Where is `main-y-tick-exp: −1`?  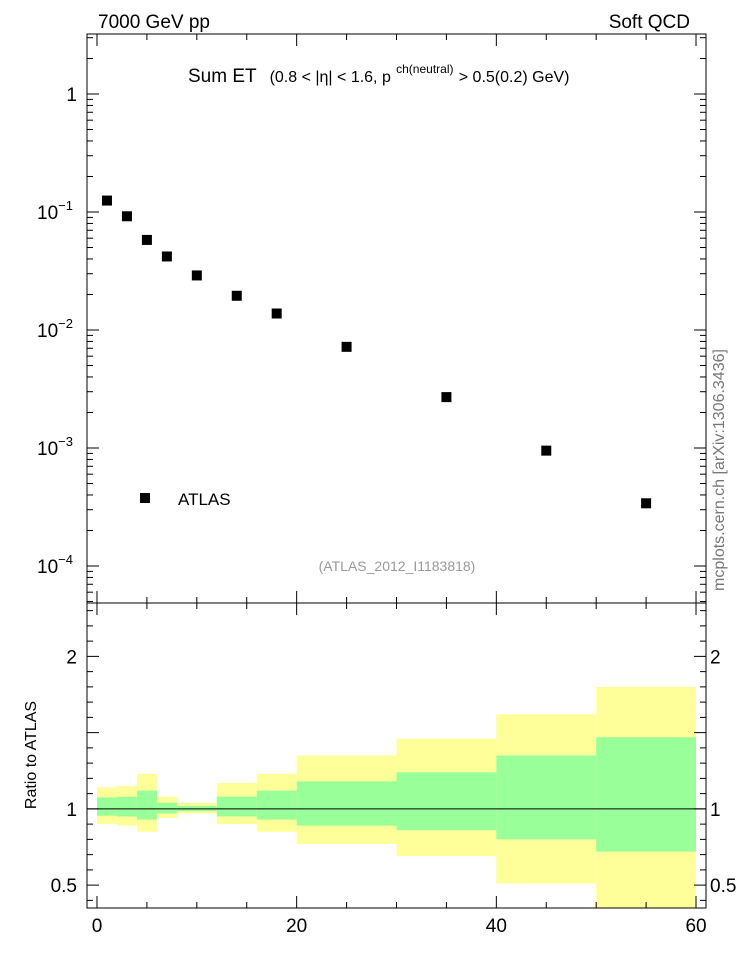
main-y-tick-exp: −1 is located at coordinates (65, 205).